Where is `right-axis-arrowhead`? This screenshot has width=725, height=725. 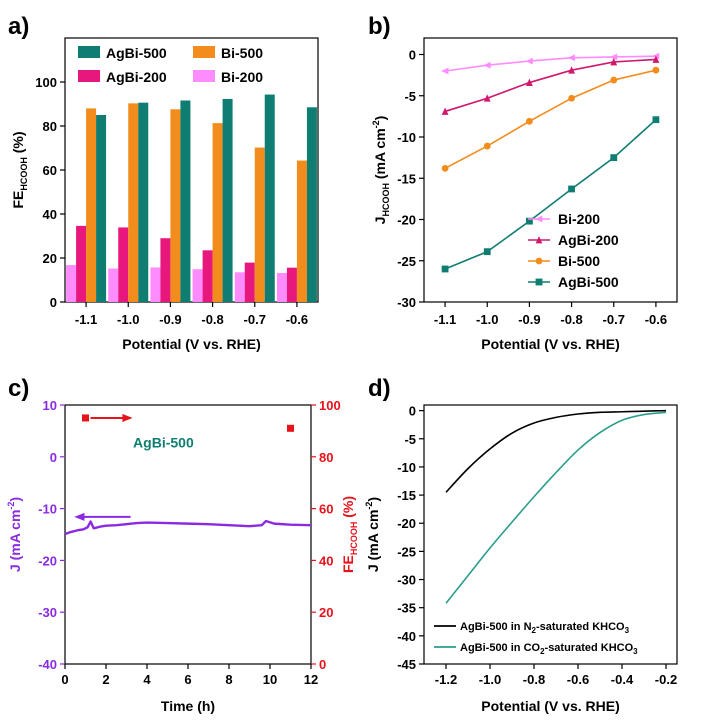
right-axis-arrowhead is located at coordinates (127, 417).